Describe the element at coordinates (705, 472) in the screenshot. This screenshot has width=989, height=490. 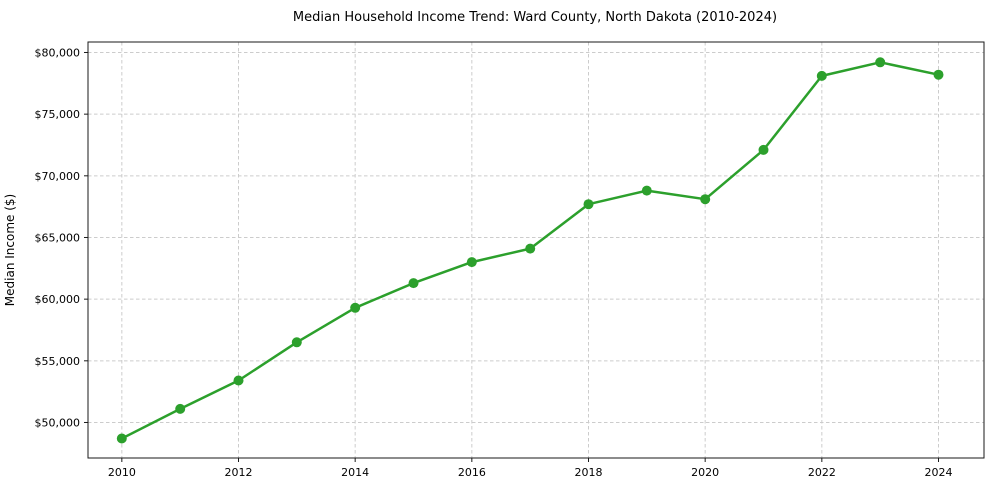
I see `x-tick-label: 2020` at that location.